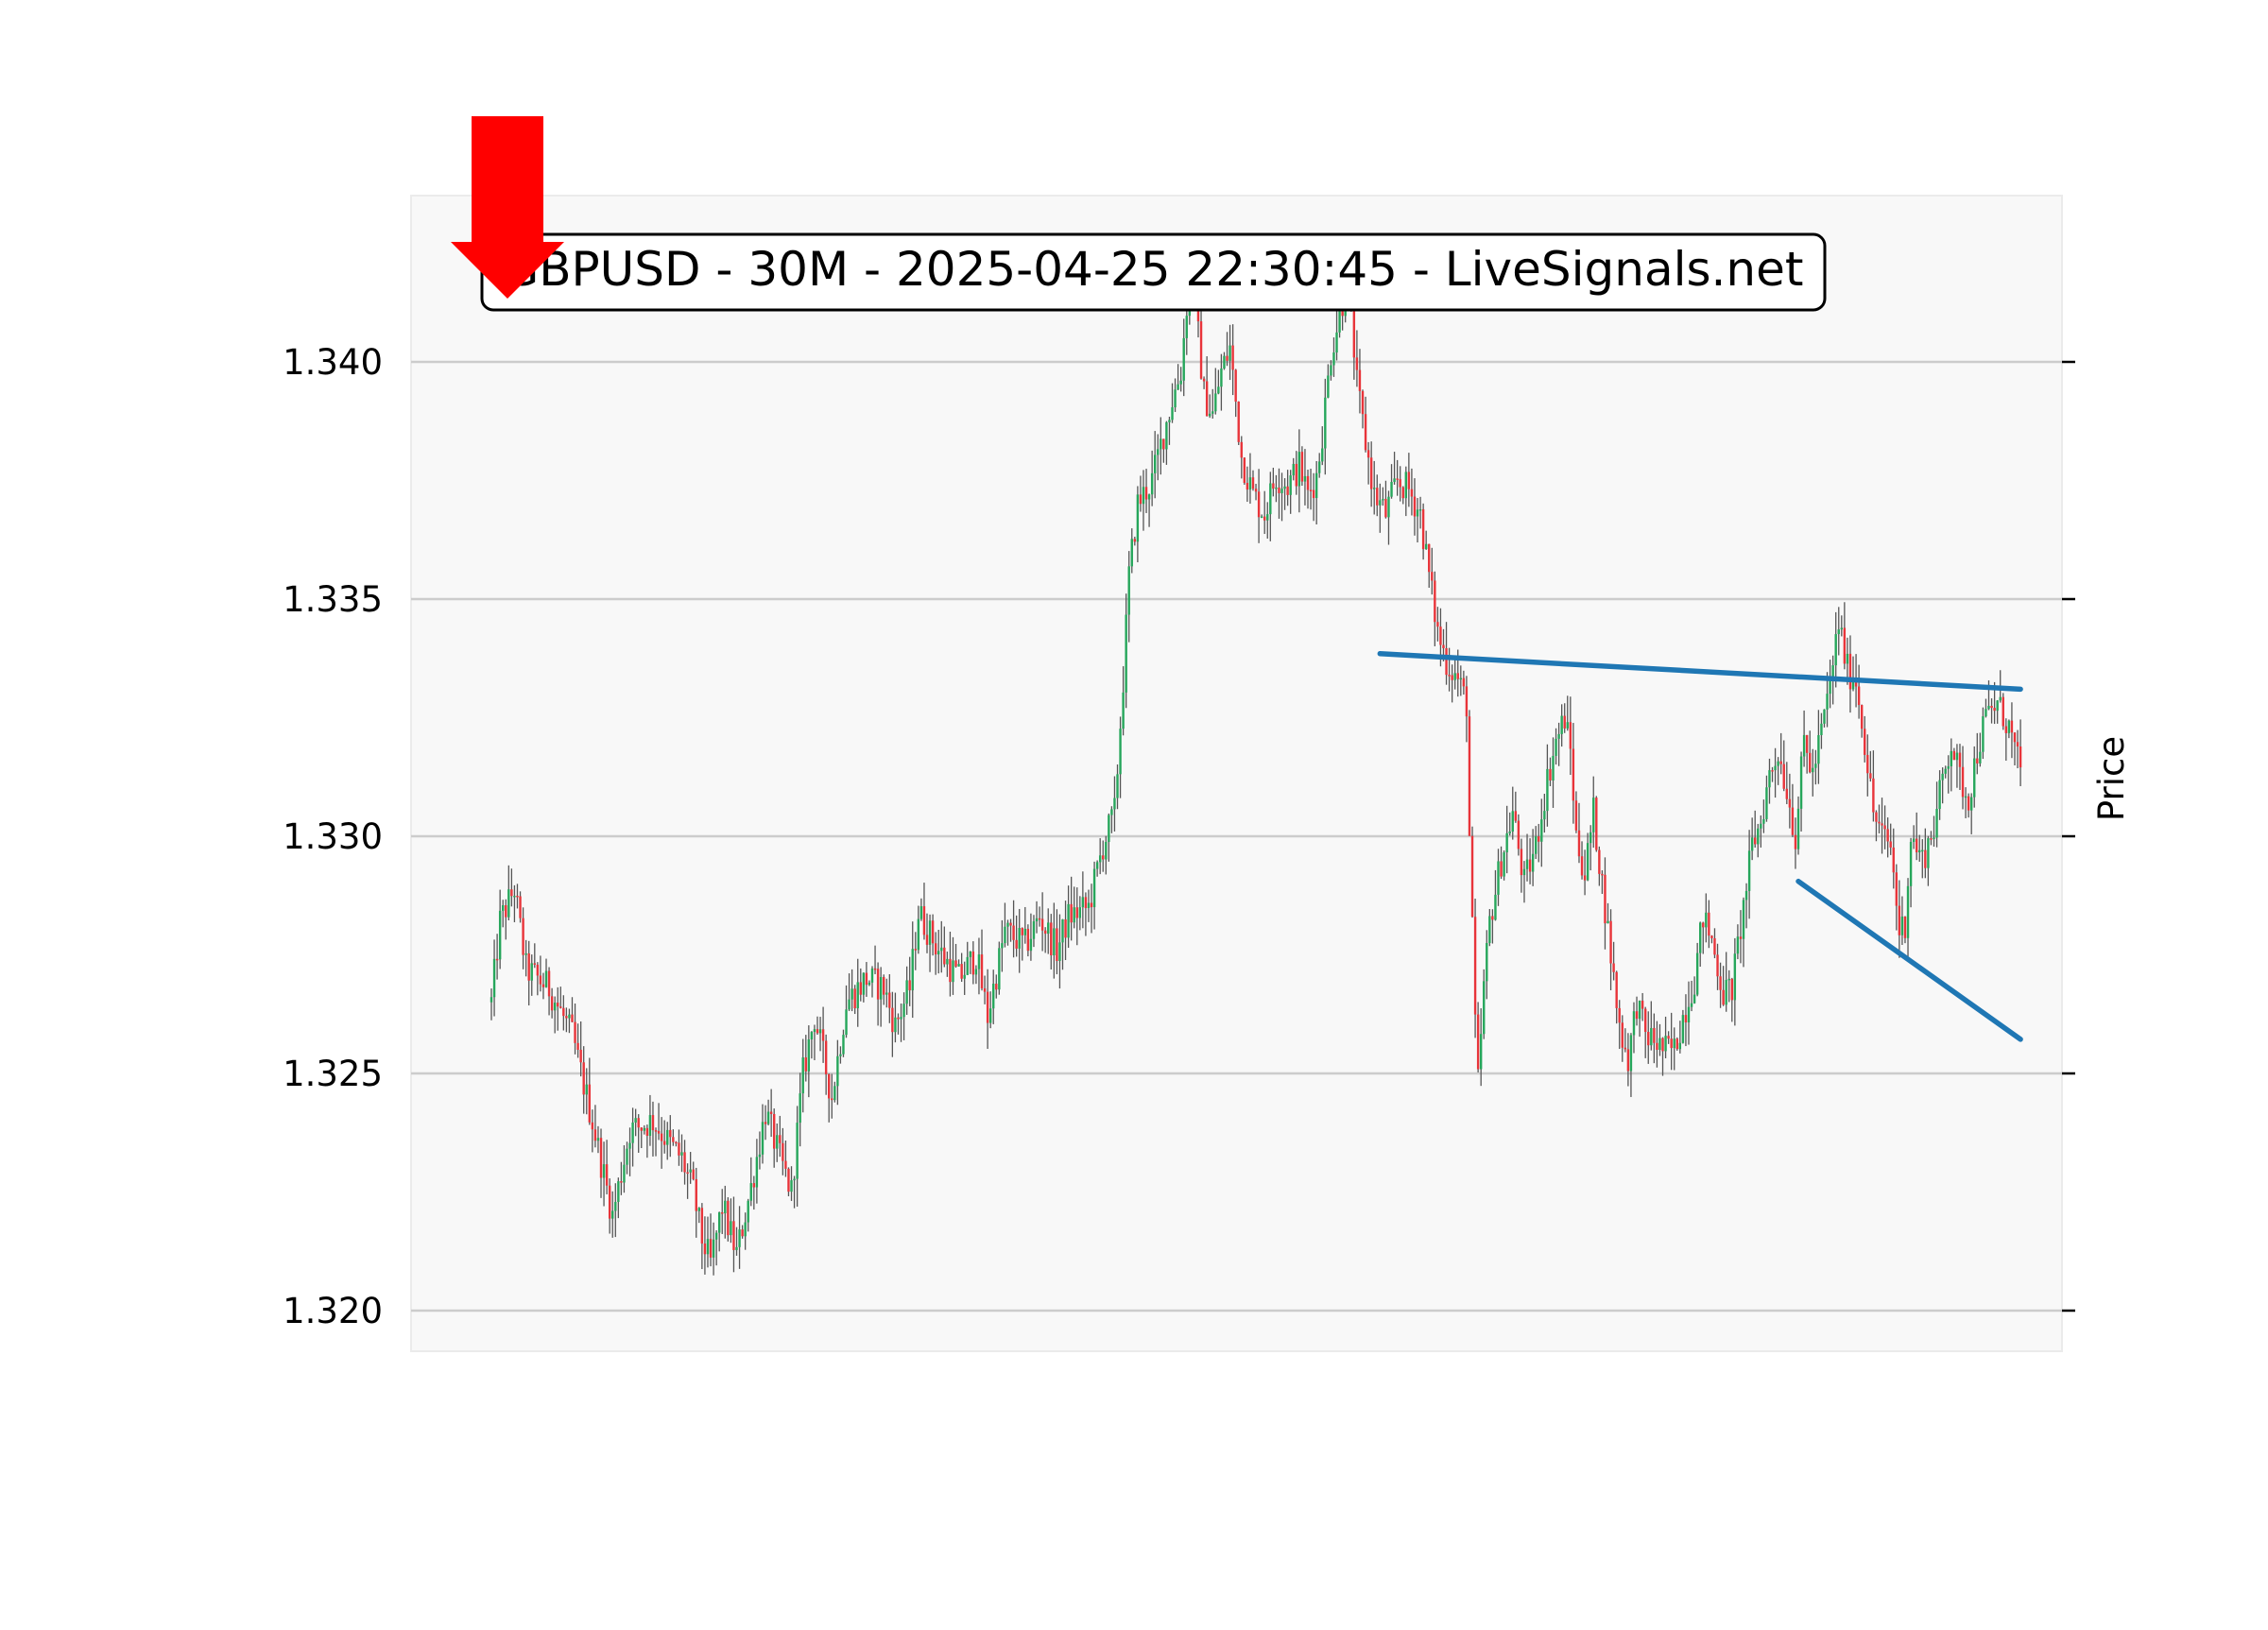  I want to click on sell-arrow-icon, so click(507, 208).